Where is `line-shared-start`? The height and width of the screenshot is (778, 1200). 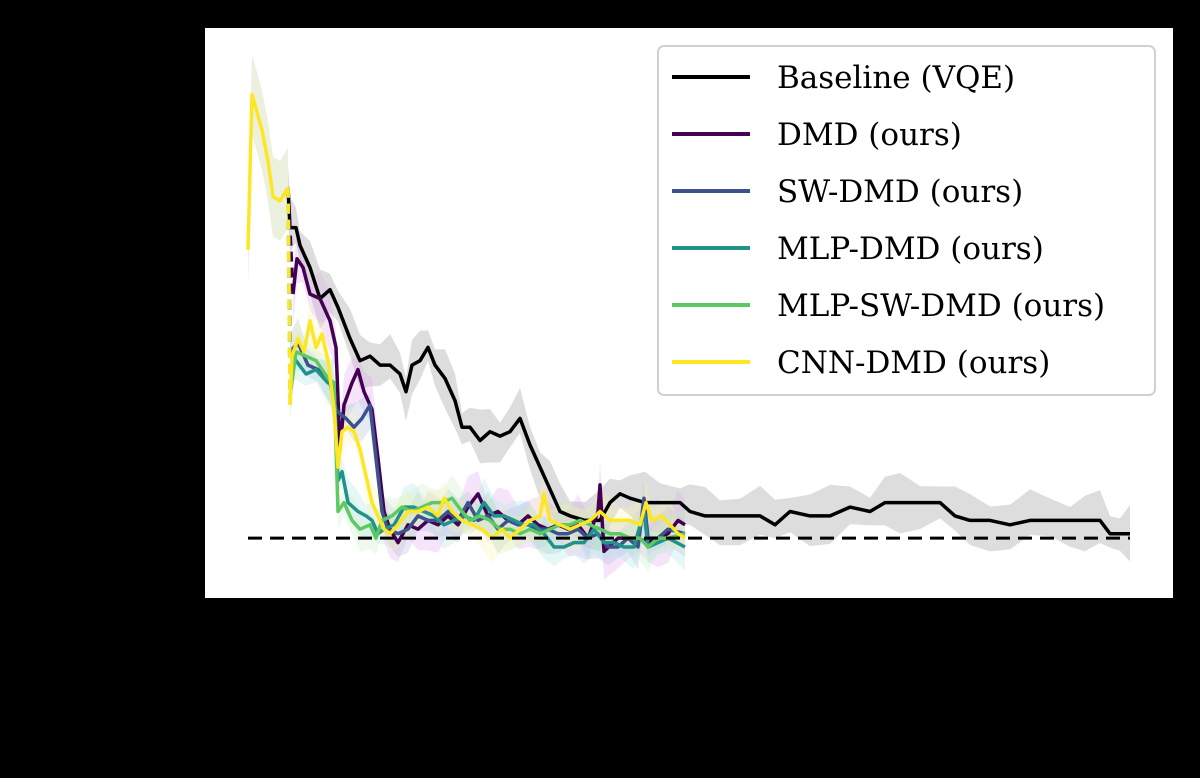 line-shared-start is located at coordinates (268, 171).